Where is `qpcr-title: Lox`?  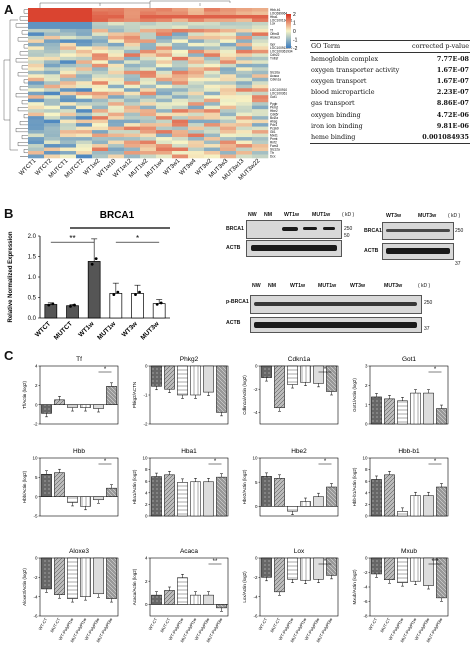 qpcr-title: Lox is located at coordinates (299, 551).